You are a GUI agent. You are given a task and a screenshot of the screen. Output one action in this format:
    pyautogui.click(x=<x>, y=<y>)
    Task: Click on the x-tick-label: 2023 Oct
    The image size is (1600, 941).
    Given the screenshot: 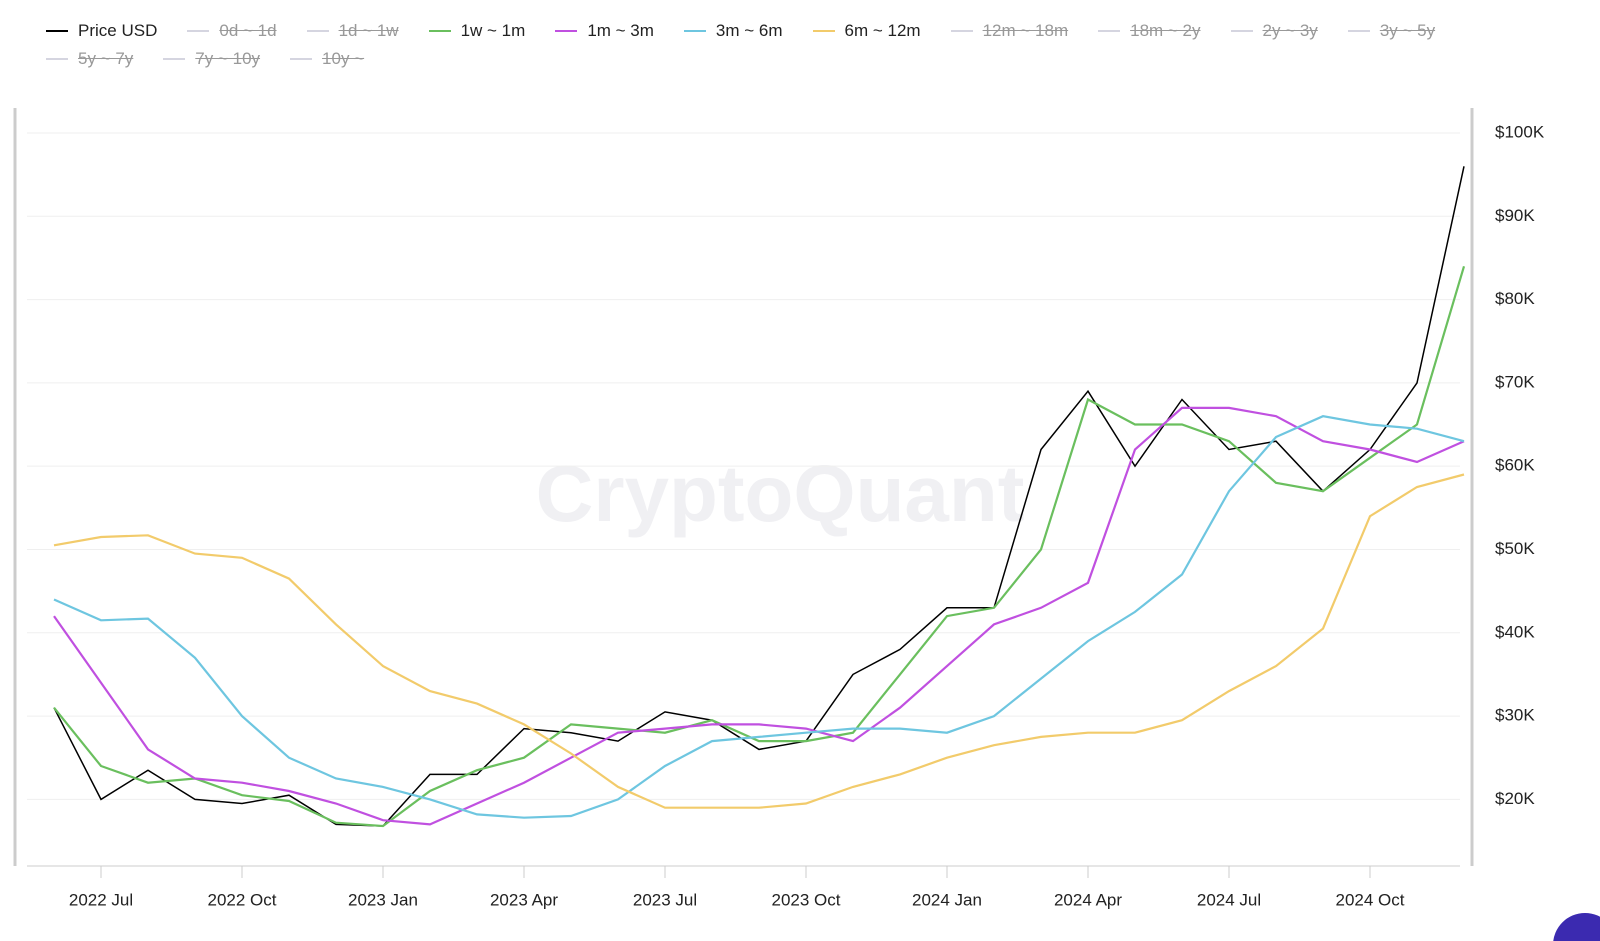 What is the action you would take?
    pyautogui.click(x=806, y=899)
    